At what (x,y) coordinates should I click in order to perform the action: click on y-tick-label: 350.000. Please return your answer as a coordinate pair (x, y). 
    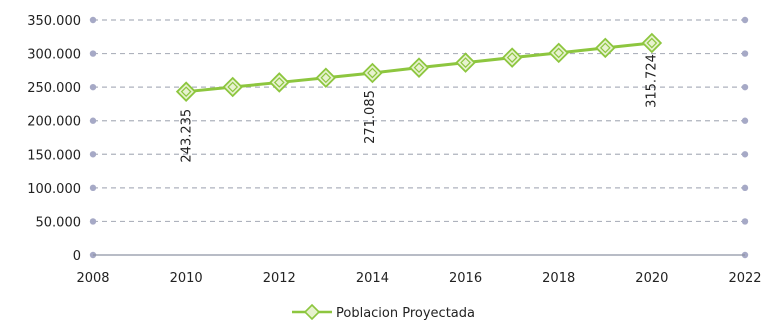
    Looking at the image, I should click on (54, 21).